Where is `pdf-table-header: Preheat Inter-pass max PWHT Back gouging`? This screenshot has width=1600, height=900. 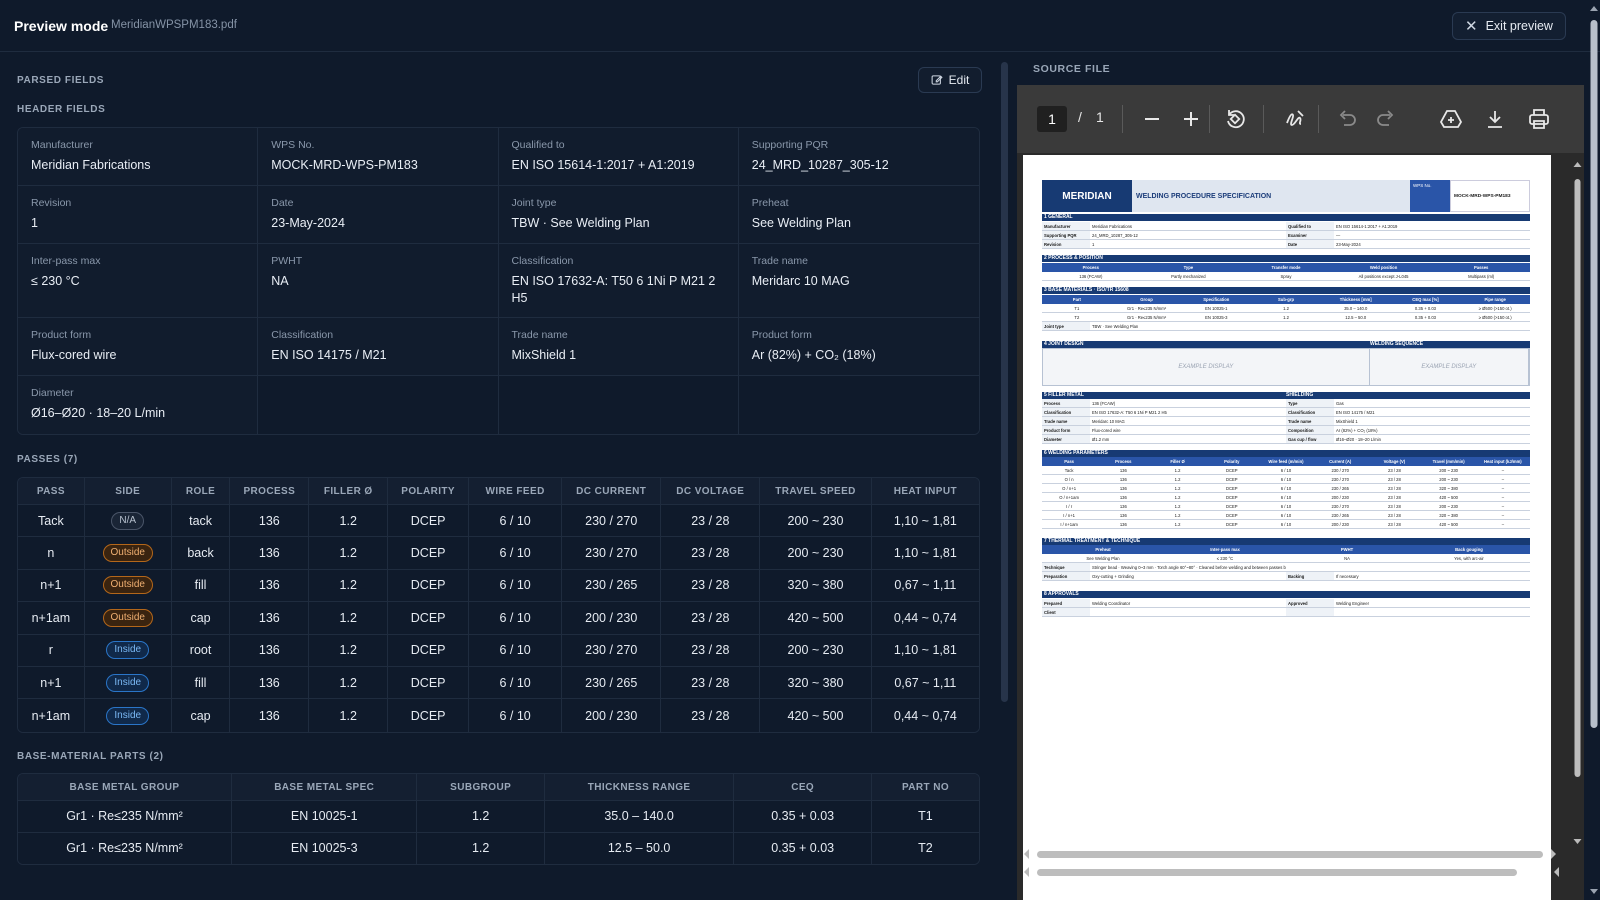
pdf-table-header: Preheat Inter-pass max PWHT Back gouging is located at coordinates (1286, 549).